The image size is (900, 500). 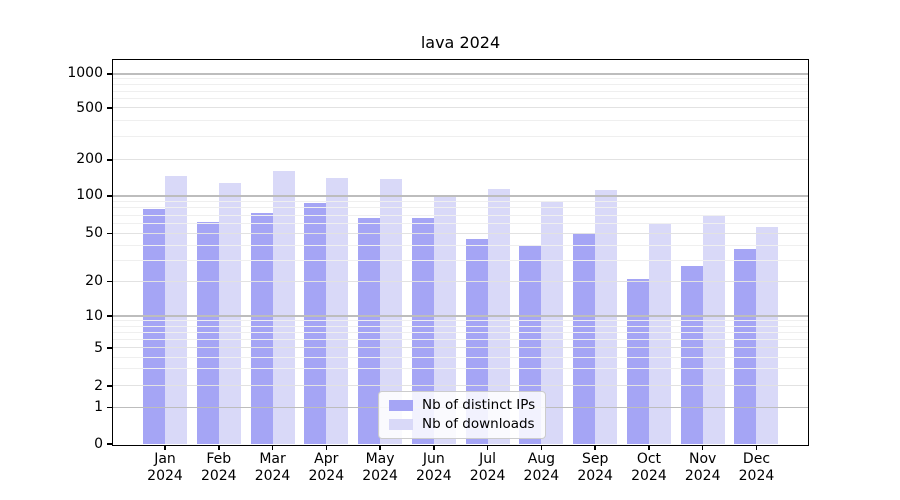 What do you see at coordinates (444, 319) in the screenshot?
I see `bar-downloads-jun` at bounding box center [444, 319].